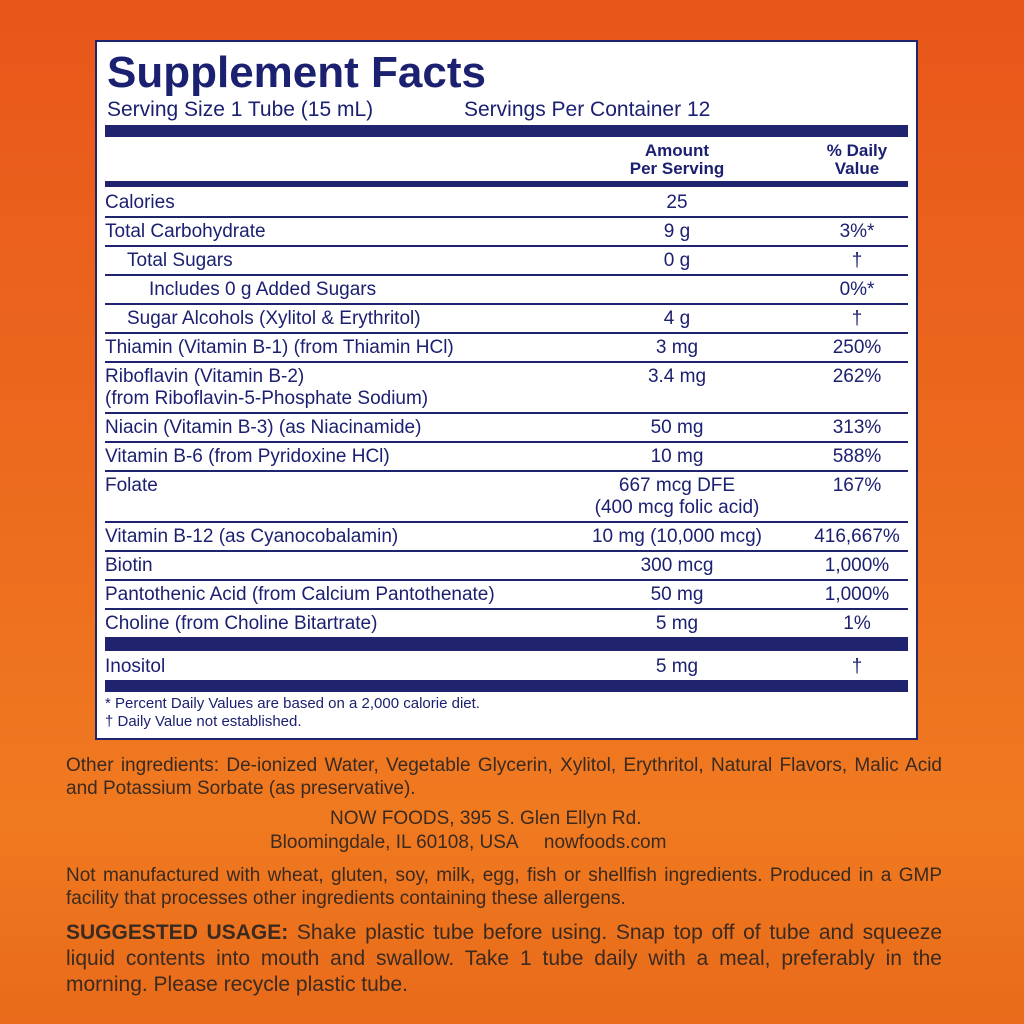  Describe the element at coordinates (677, 231) in the screenshot. I see `amount: 9 g` at that location.